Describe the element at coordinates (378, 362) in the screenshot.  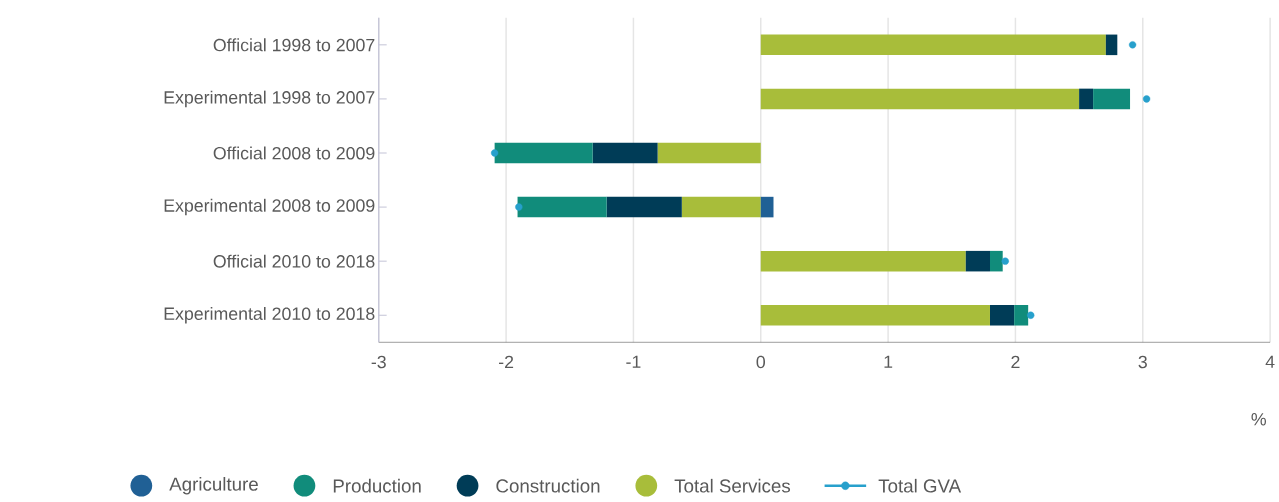
I see `x-tick-label: -3` at that location.